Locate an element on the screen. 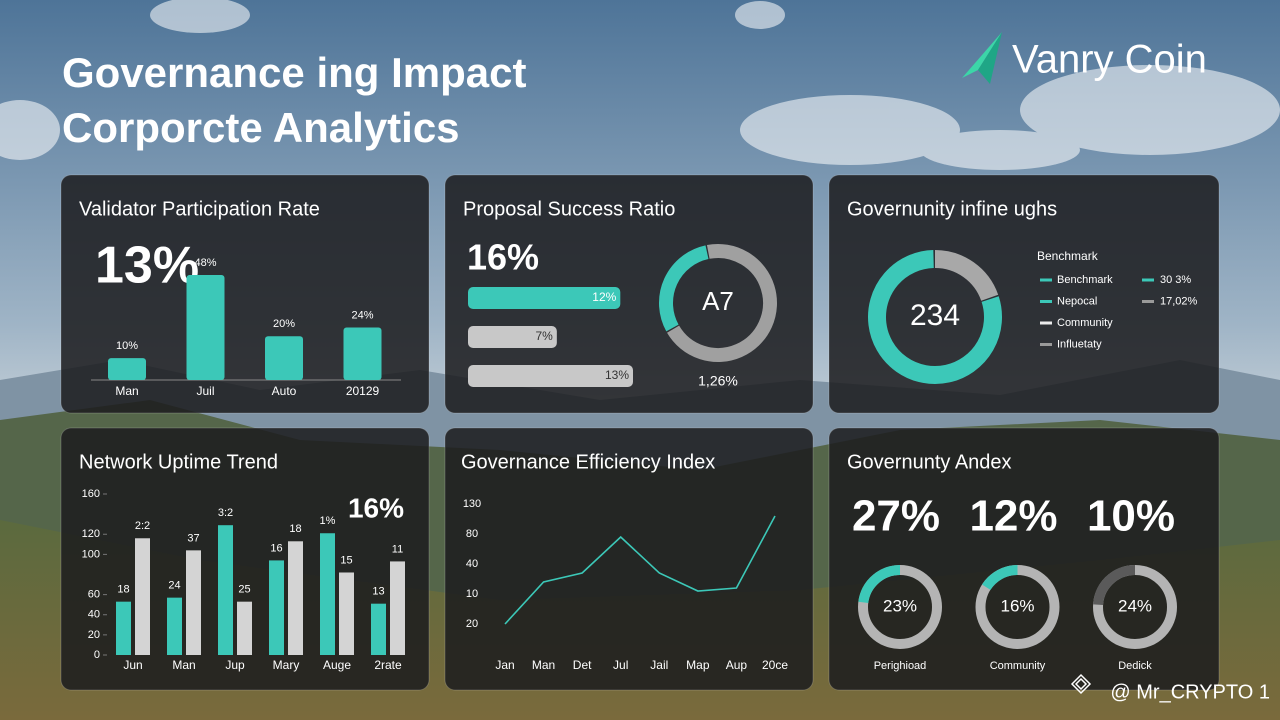 This screenshot has width=1280, height=720. x-tick-label: Jan is located at coordinates (504, 665).